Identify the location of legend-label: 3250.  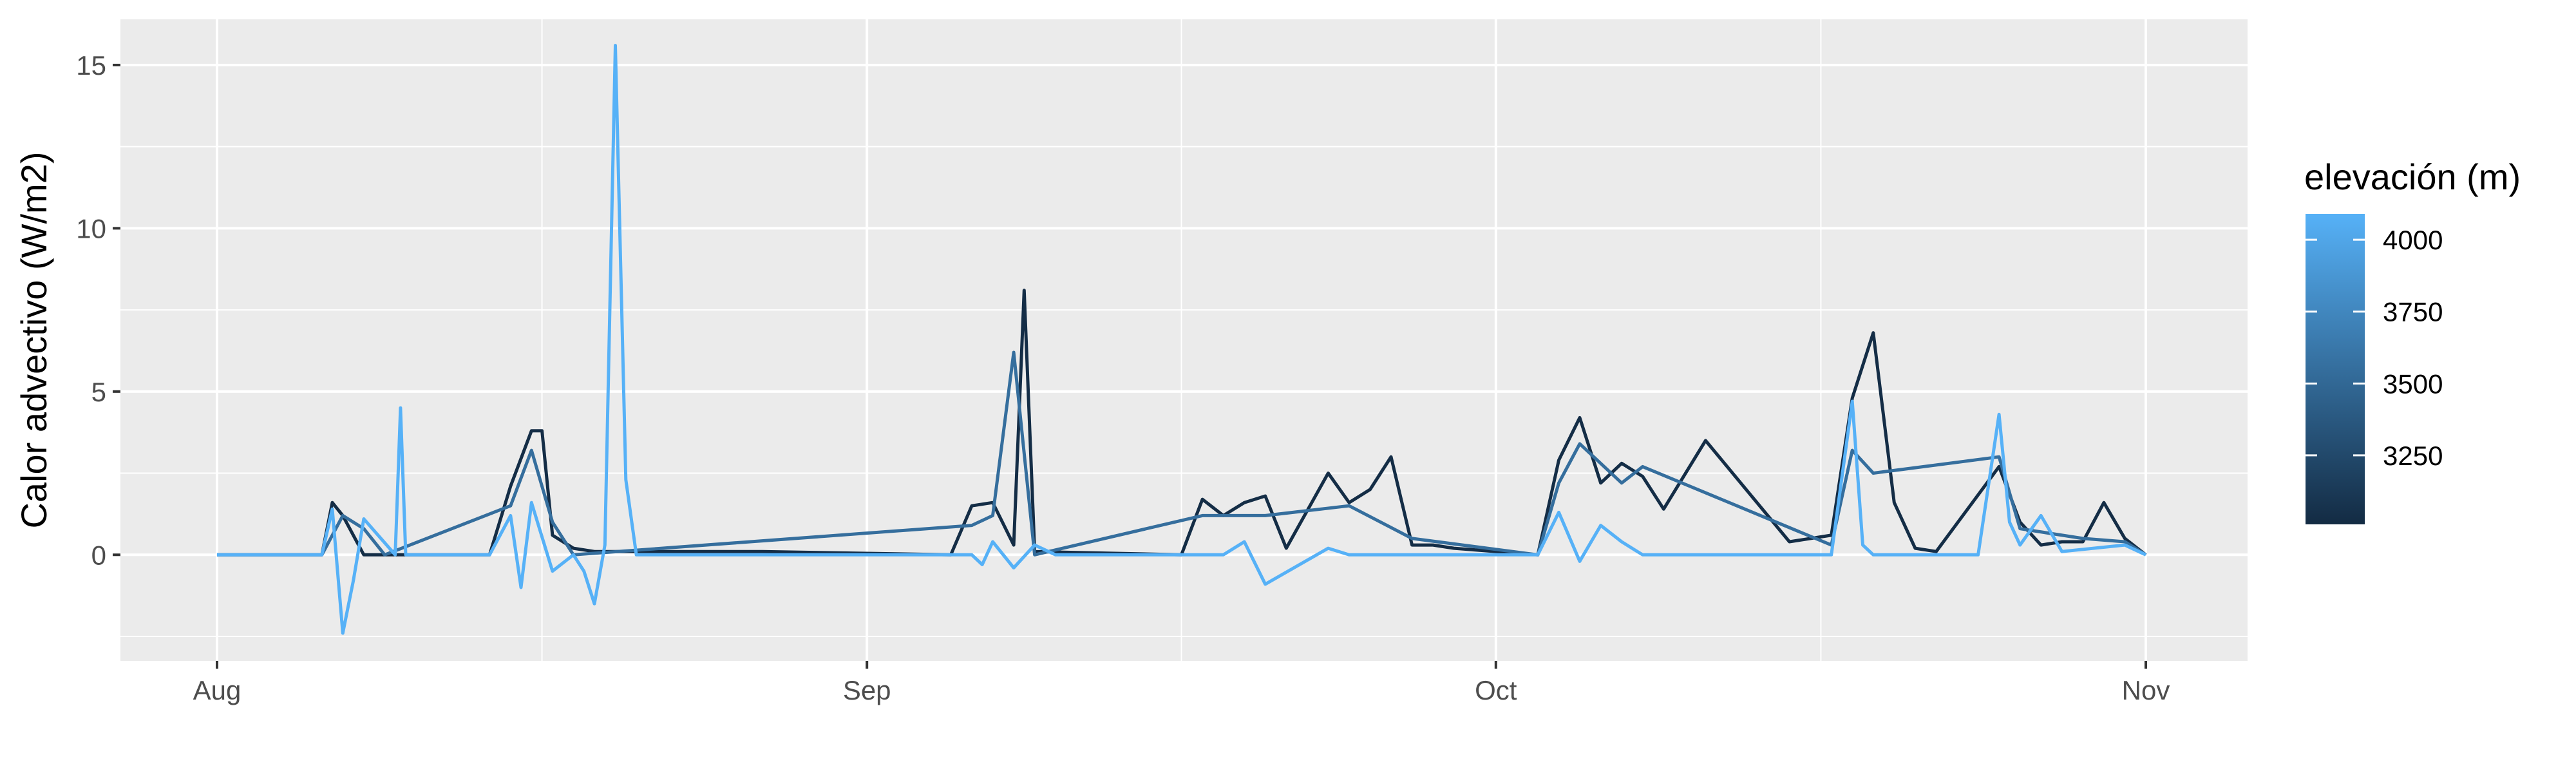
(2413, 456).